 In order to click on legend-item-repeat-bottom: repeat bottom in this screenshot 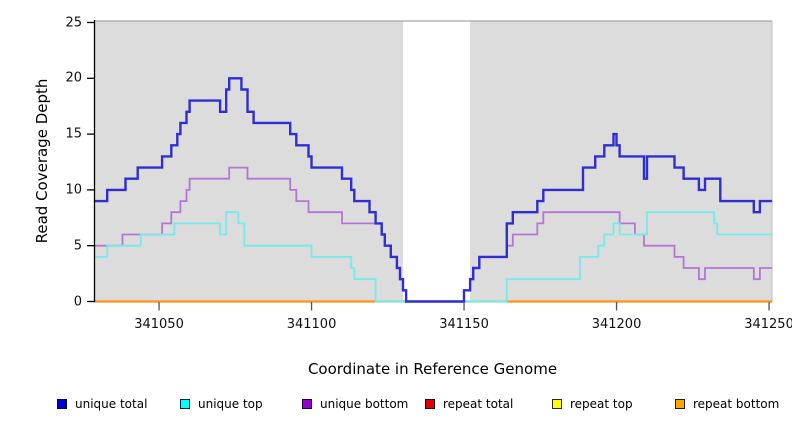, I will do `click(727, 404)`.